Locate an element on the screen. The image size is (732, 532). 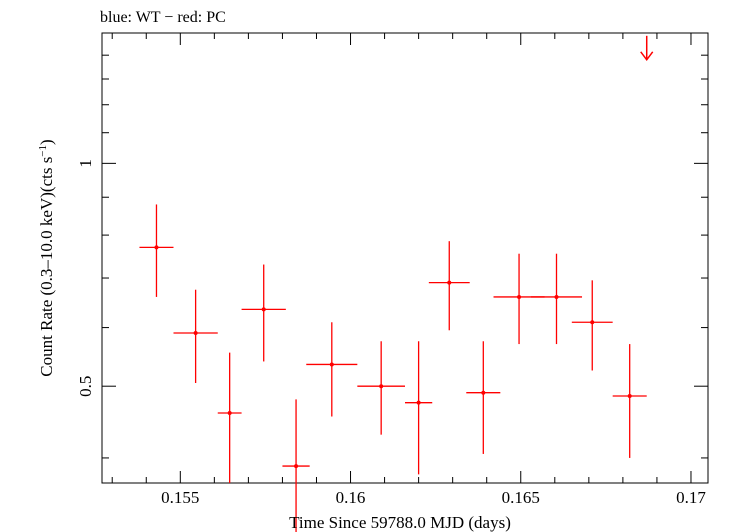
x-tick-label: 0.17 is located at coordinates (691, 497).